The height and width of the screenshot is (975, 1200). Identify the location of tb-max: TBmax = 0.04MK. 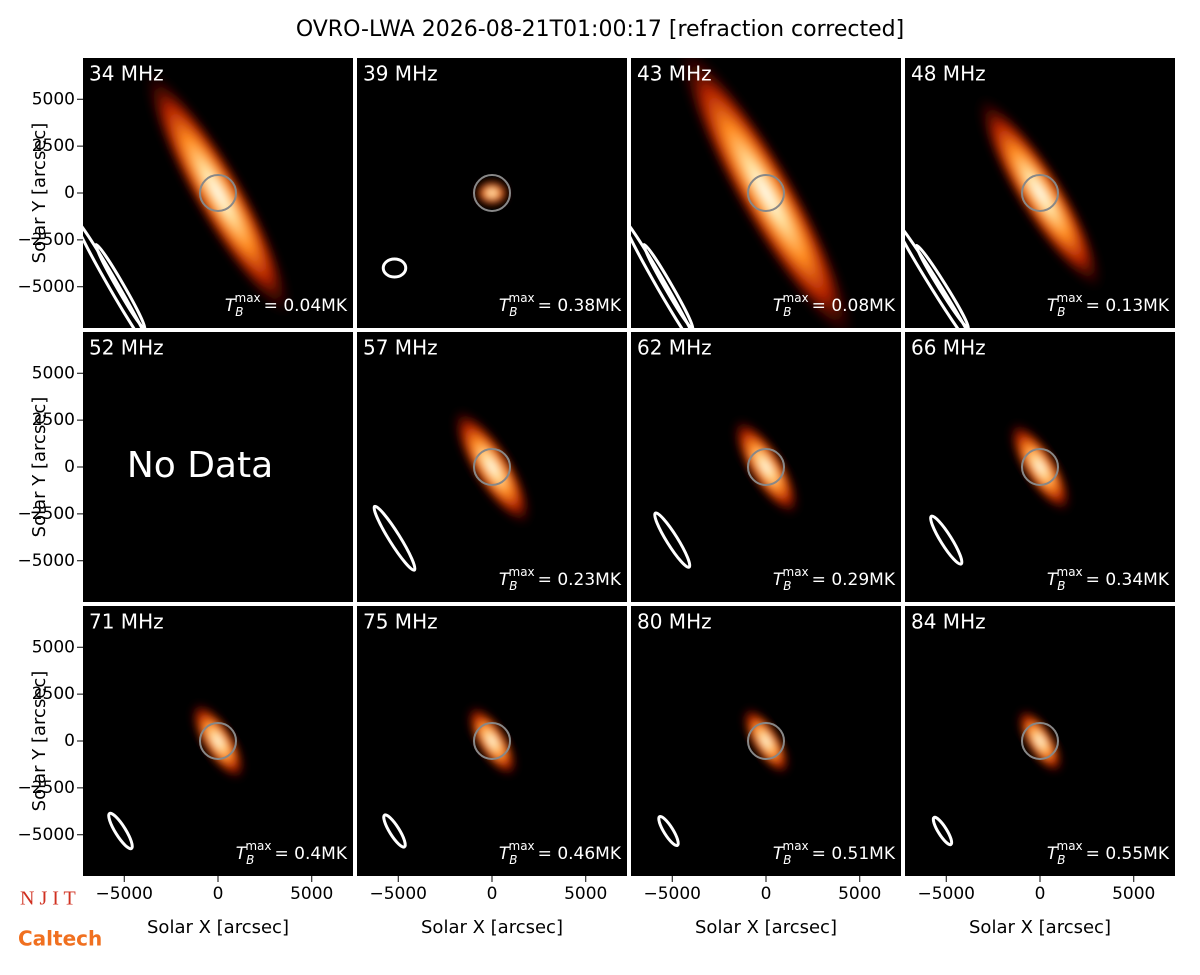
(286, 305).